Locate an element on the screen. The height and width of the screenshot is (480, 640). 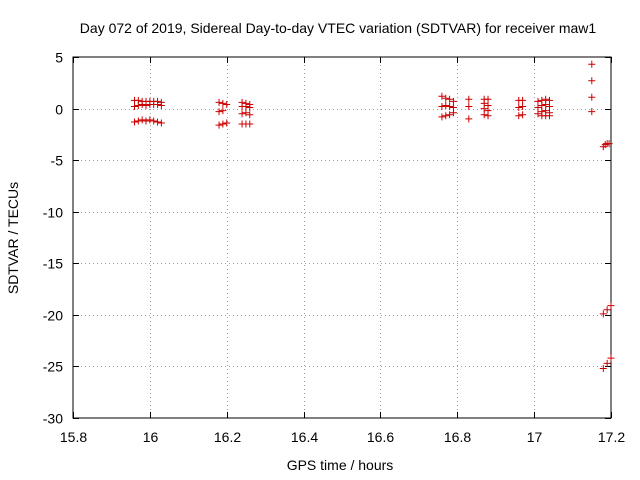
x-tick-label: 17 is located at coordinates (535, 437).